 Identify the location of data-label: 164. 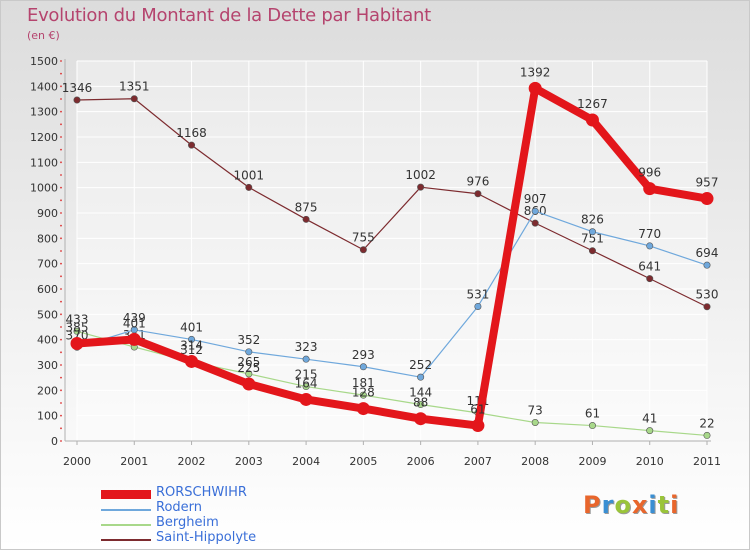
(306, 383).